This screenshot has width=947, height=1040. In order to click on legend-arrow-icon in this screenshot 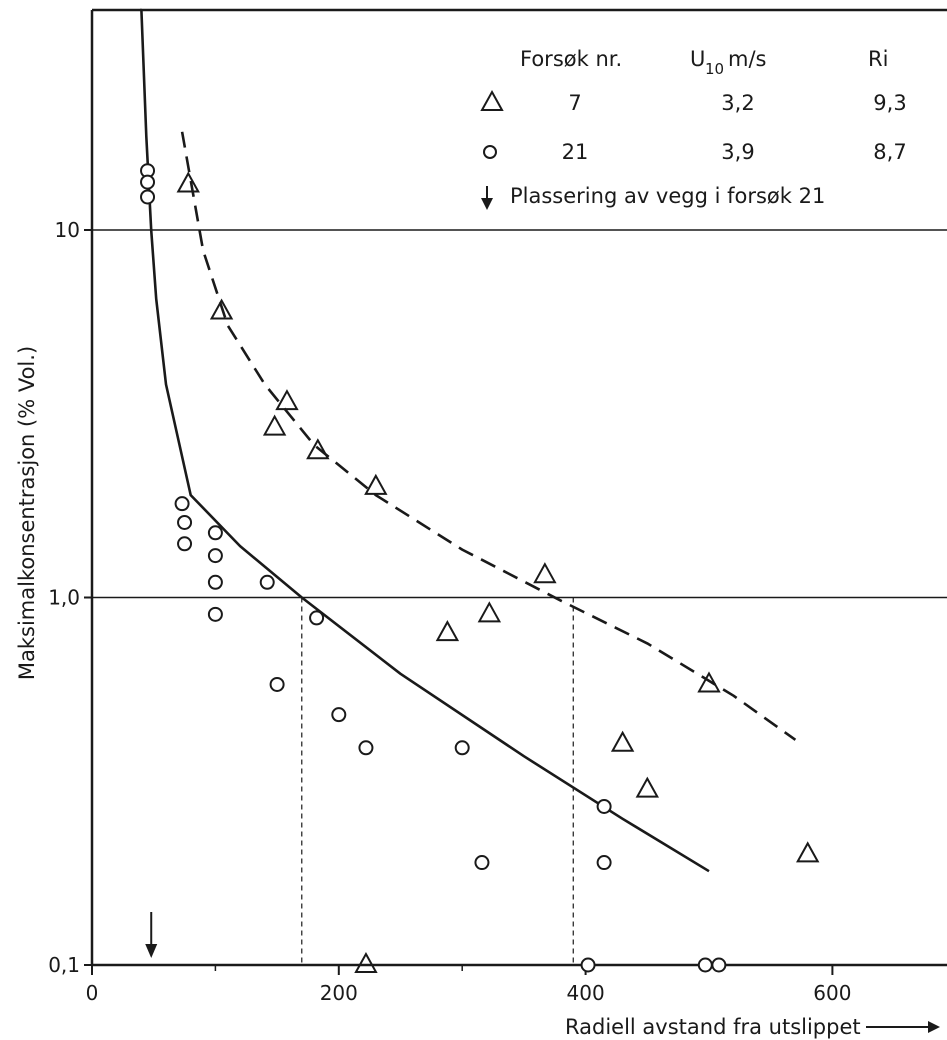, I will do `click(487, 198)`.